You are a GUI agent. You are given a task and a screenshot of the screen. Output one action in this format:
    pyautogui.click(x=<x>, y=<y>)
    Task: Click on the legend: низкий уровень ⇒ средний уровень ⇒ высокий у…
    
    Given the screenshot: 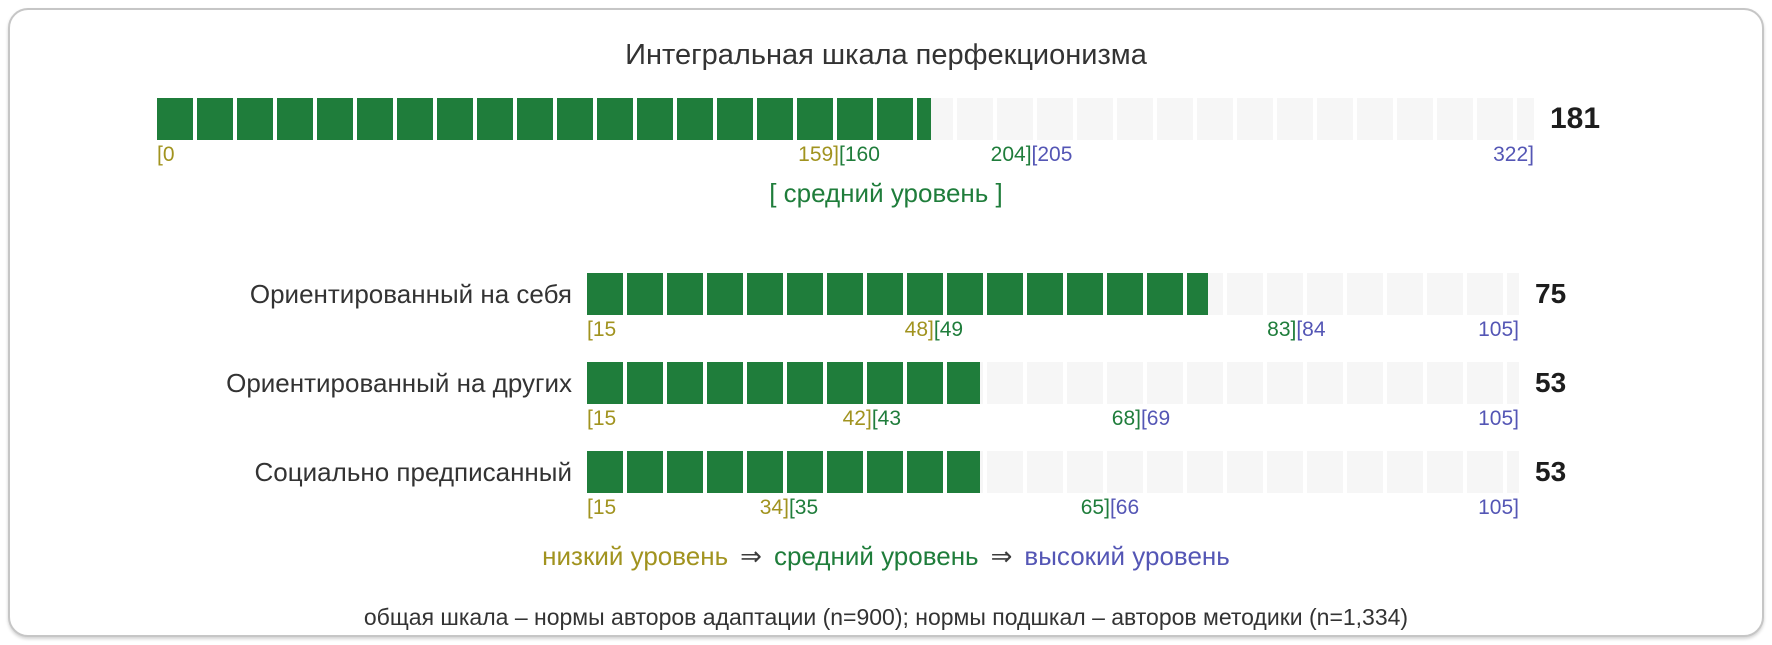 What is the action you would take?
    pyautogui.click(x=886, y=556)
    